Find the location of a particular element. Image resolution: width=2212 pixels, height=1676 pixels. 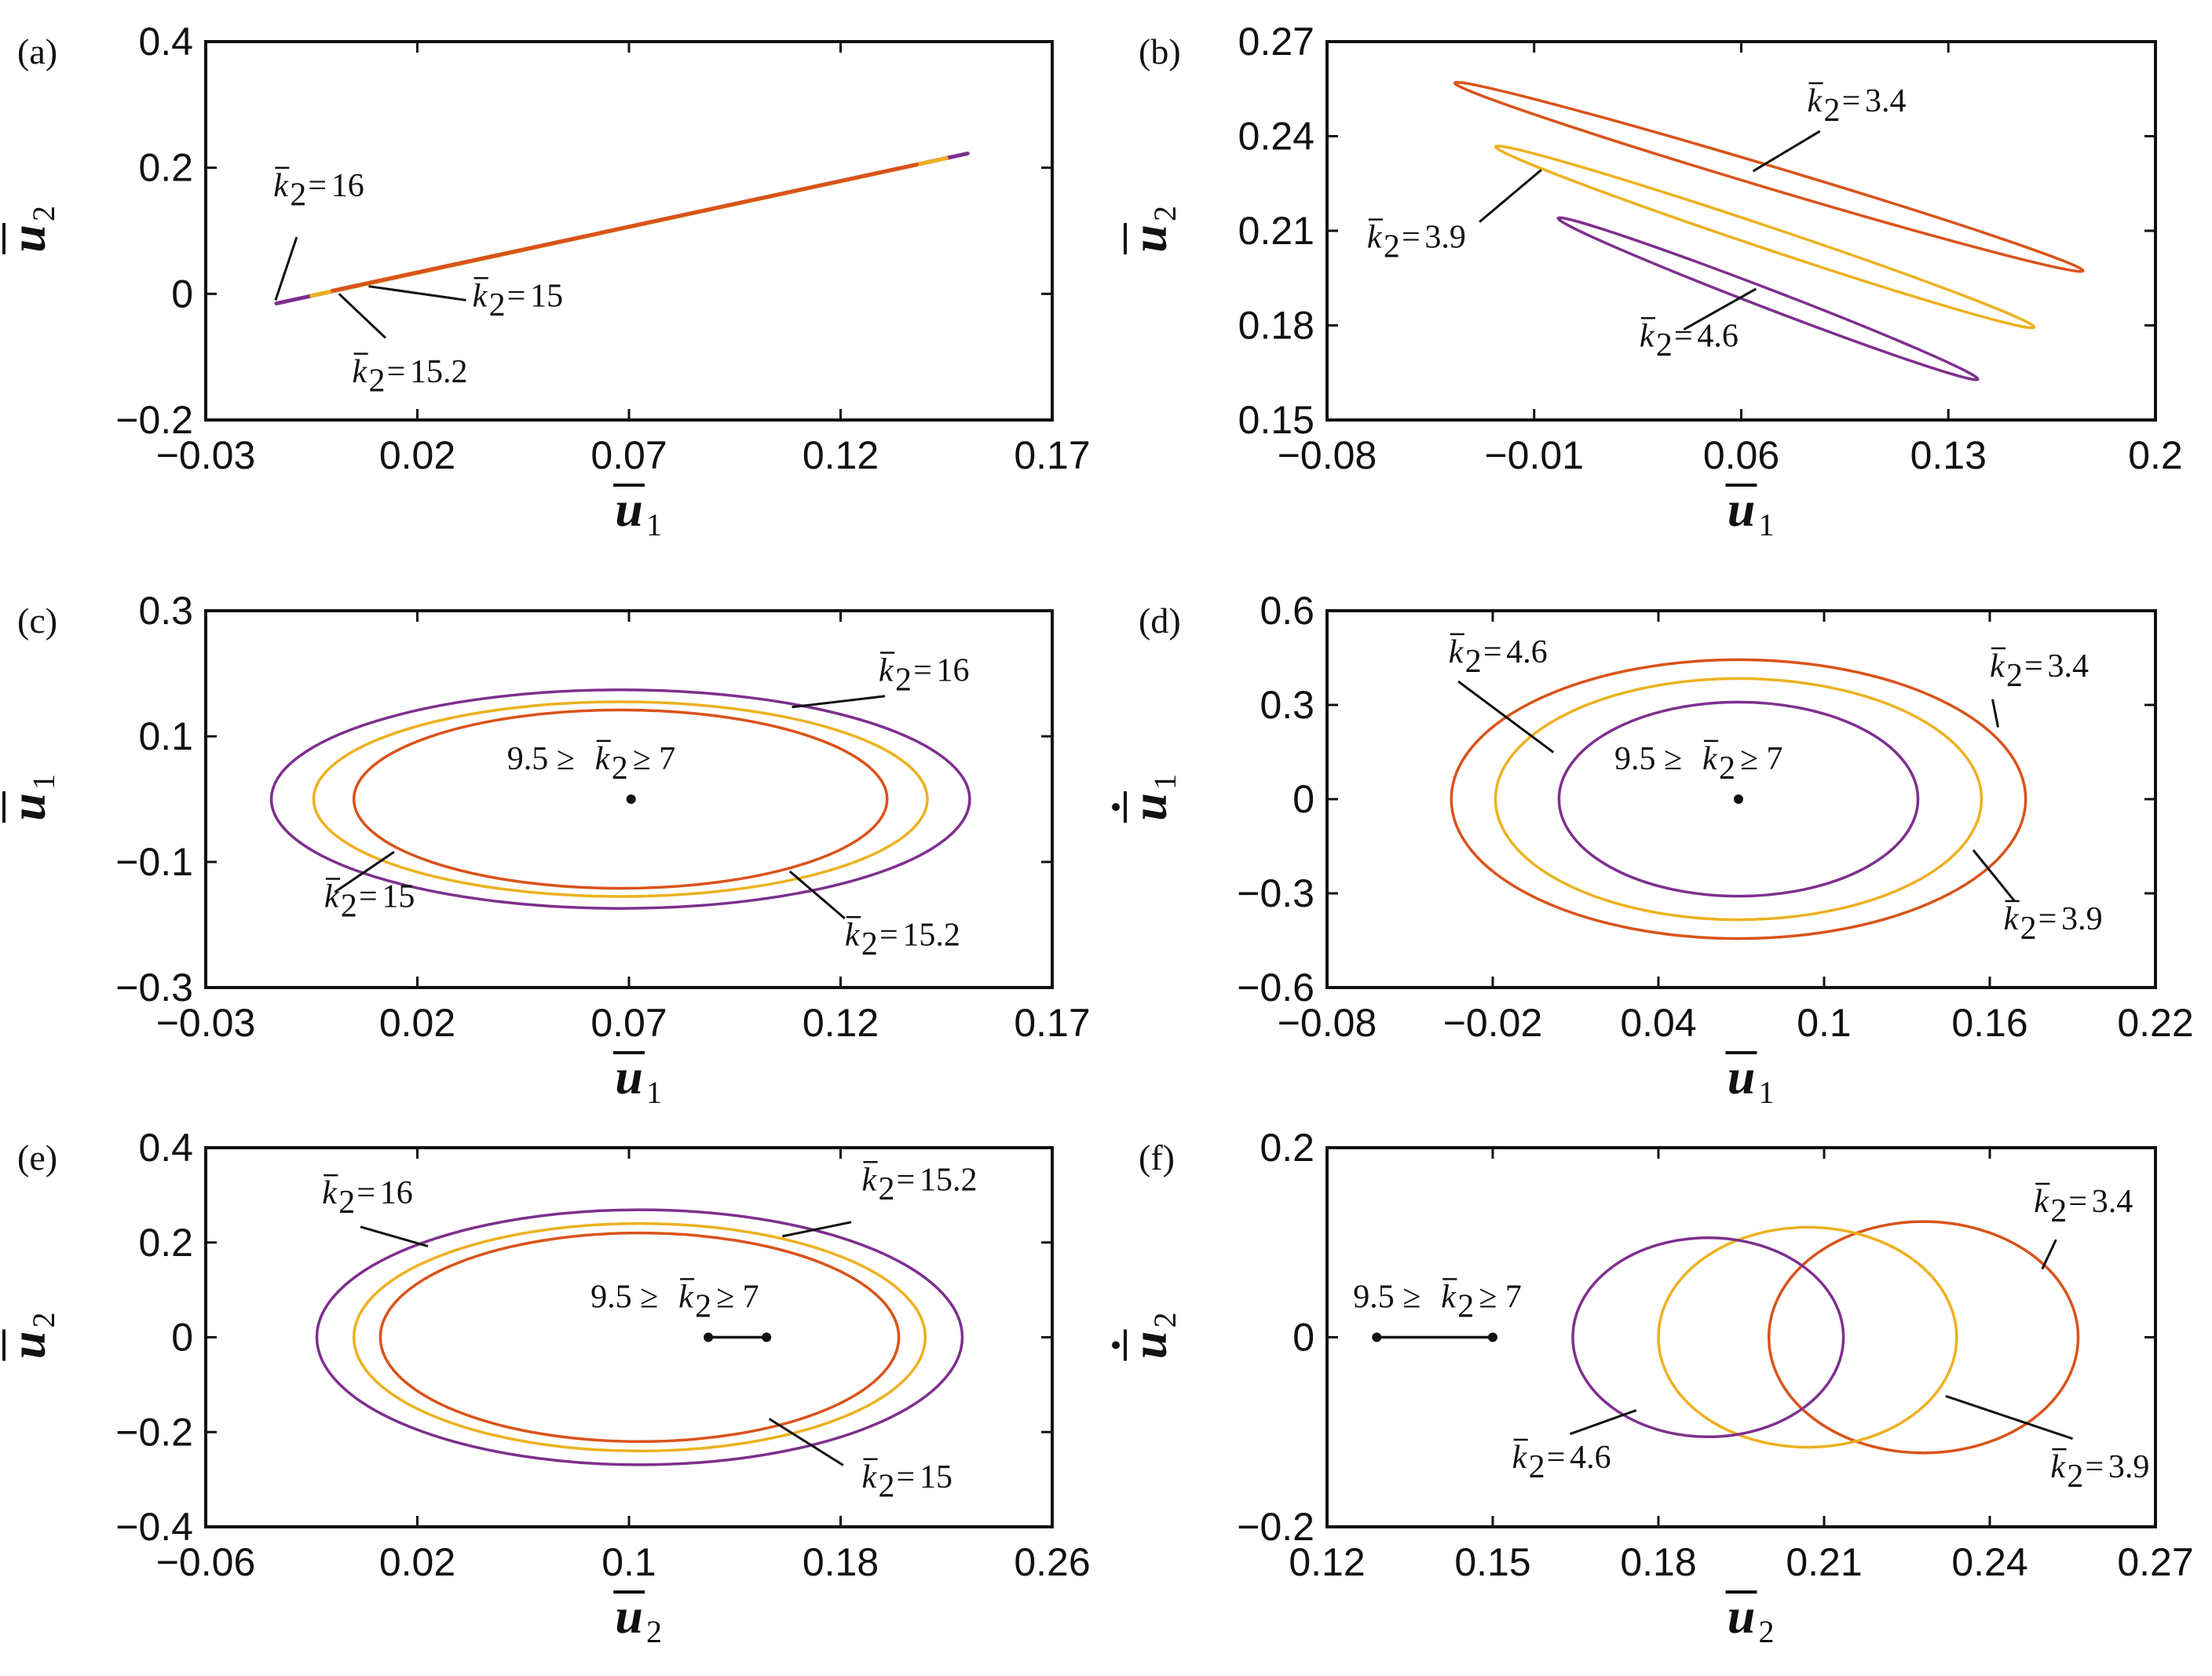

y-tick-label: 0.18 is located at coordinates (1276, 326).